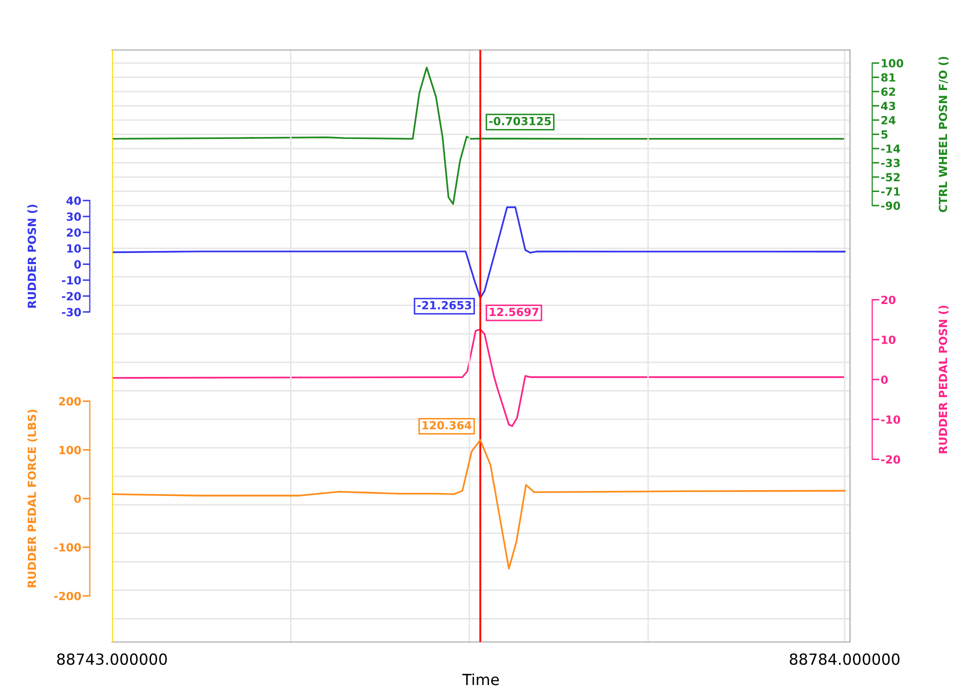  Describe the element at coordinates (890, 177) in the screenshot. I see `y2-tick-label: -52` at that location.